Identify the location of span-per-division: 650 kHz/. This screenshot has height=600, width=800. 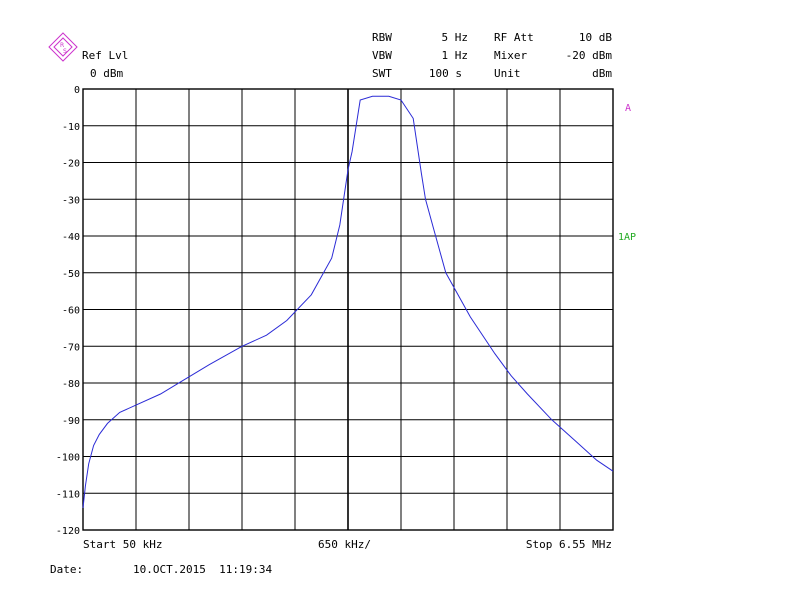
(344, 544).